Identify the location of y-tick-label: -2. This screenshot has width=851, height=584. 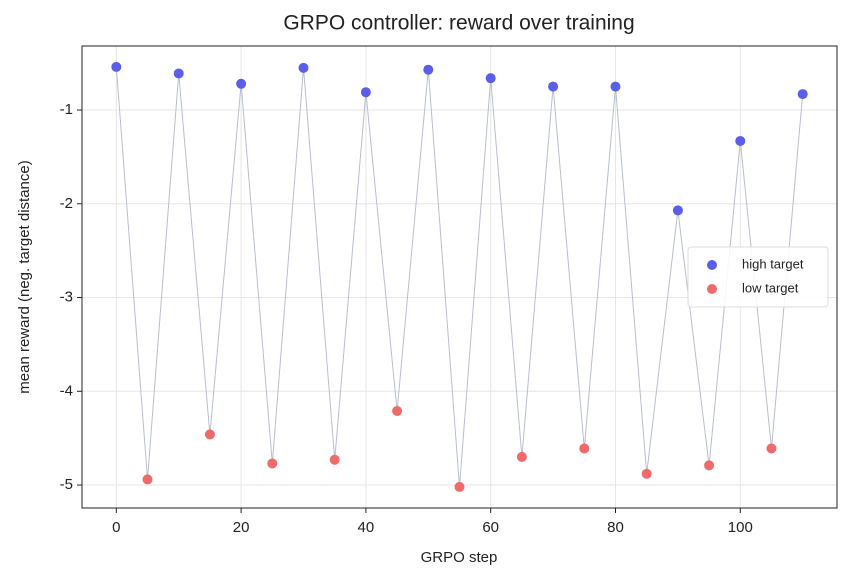
(66, 203).